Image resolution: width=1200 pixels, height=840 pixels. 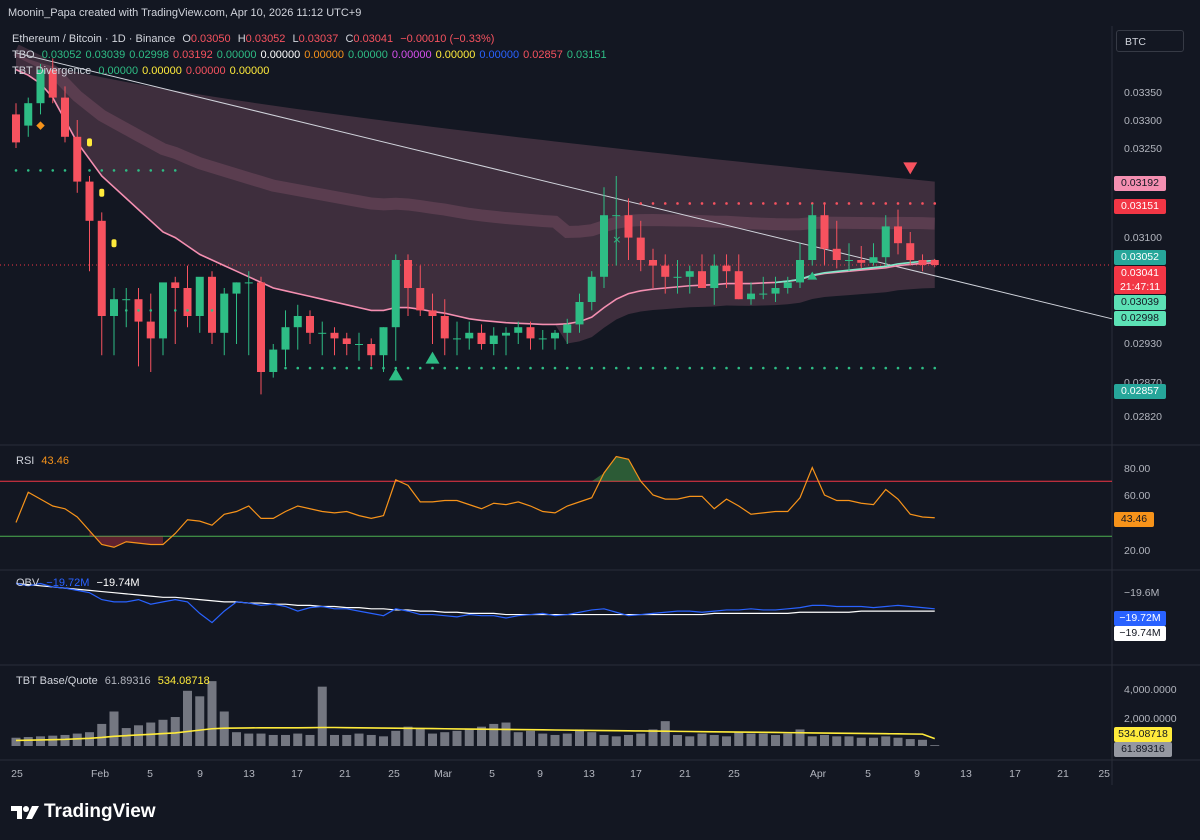 What do you see at coordinates (966, 774) in the screenshot?
I see `time-axis-label: 13` at bounding box center [966, 774].